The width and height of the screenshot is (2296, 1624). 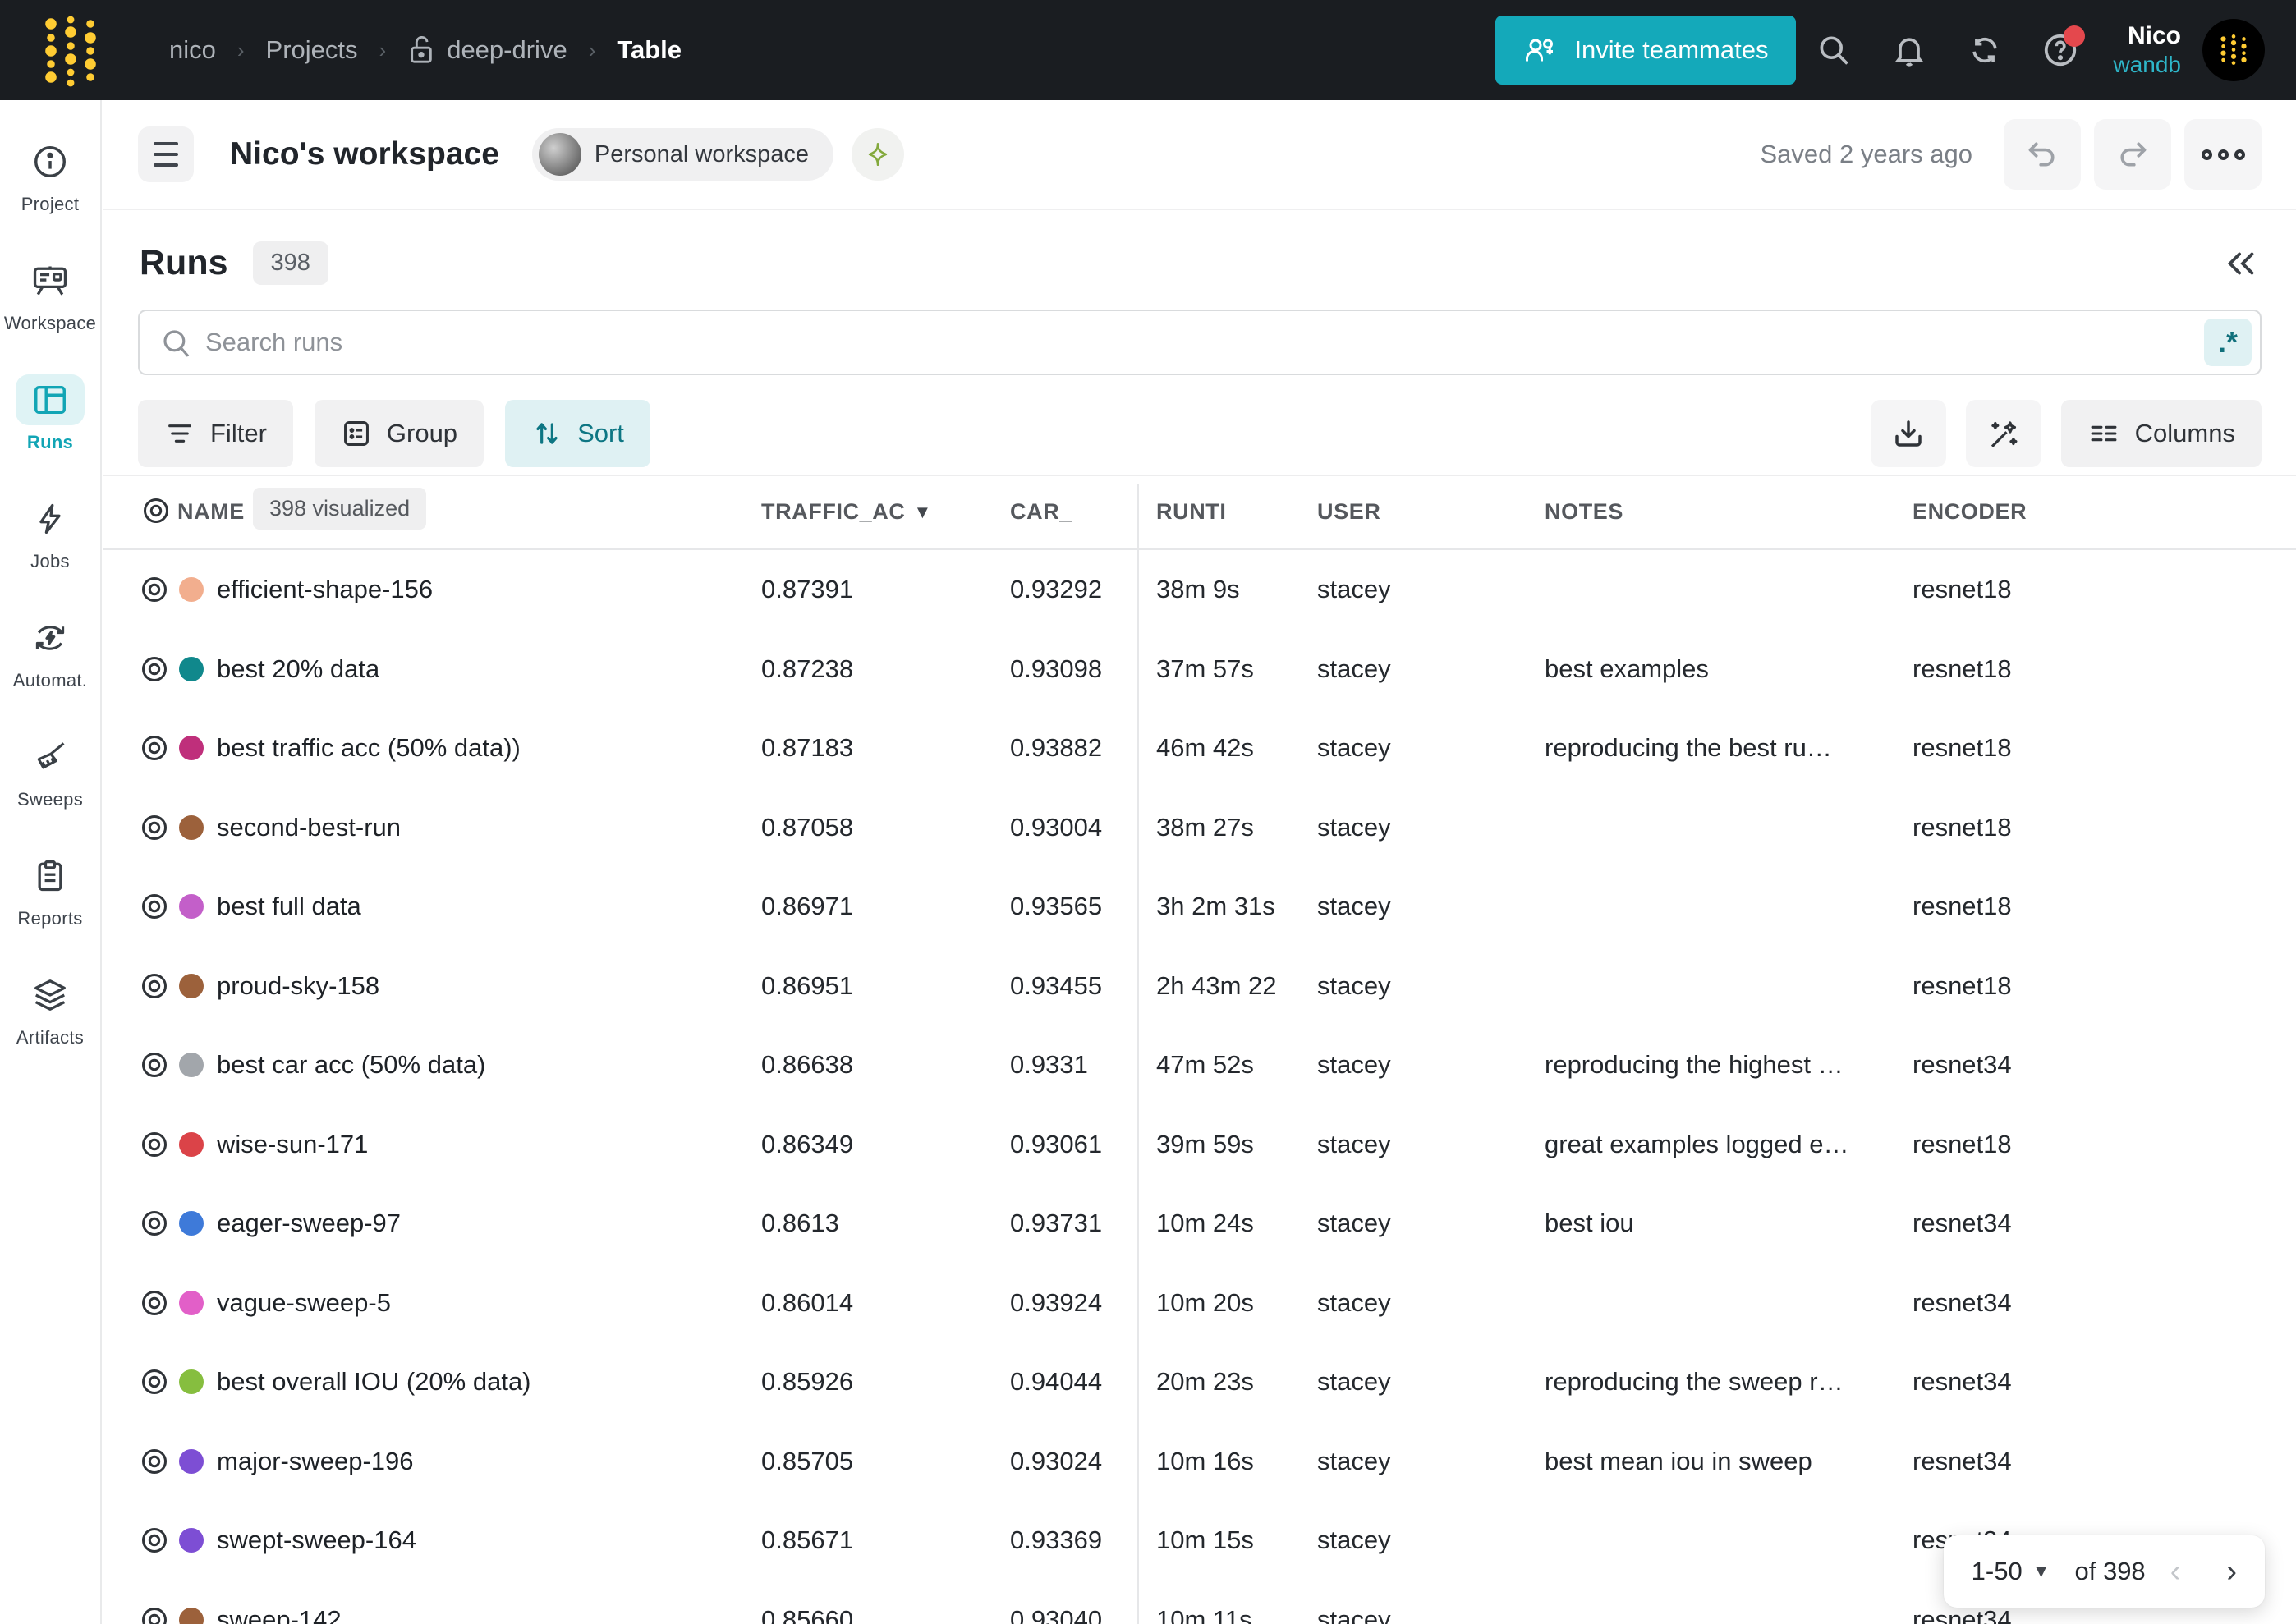 I want to click on run-name: second-best-run, so click(x=310, y=827).